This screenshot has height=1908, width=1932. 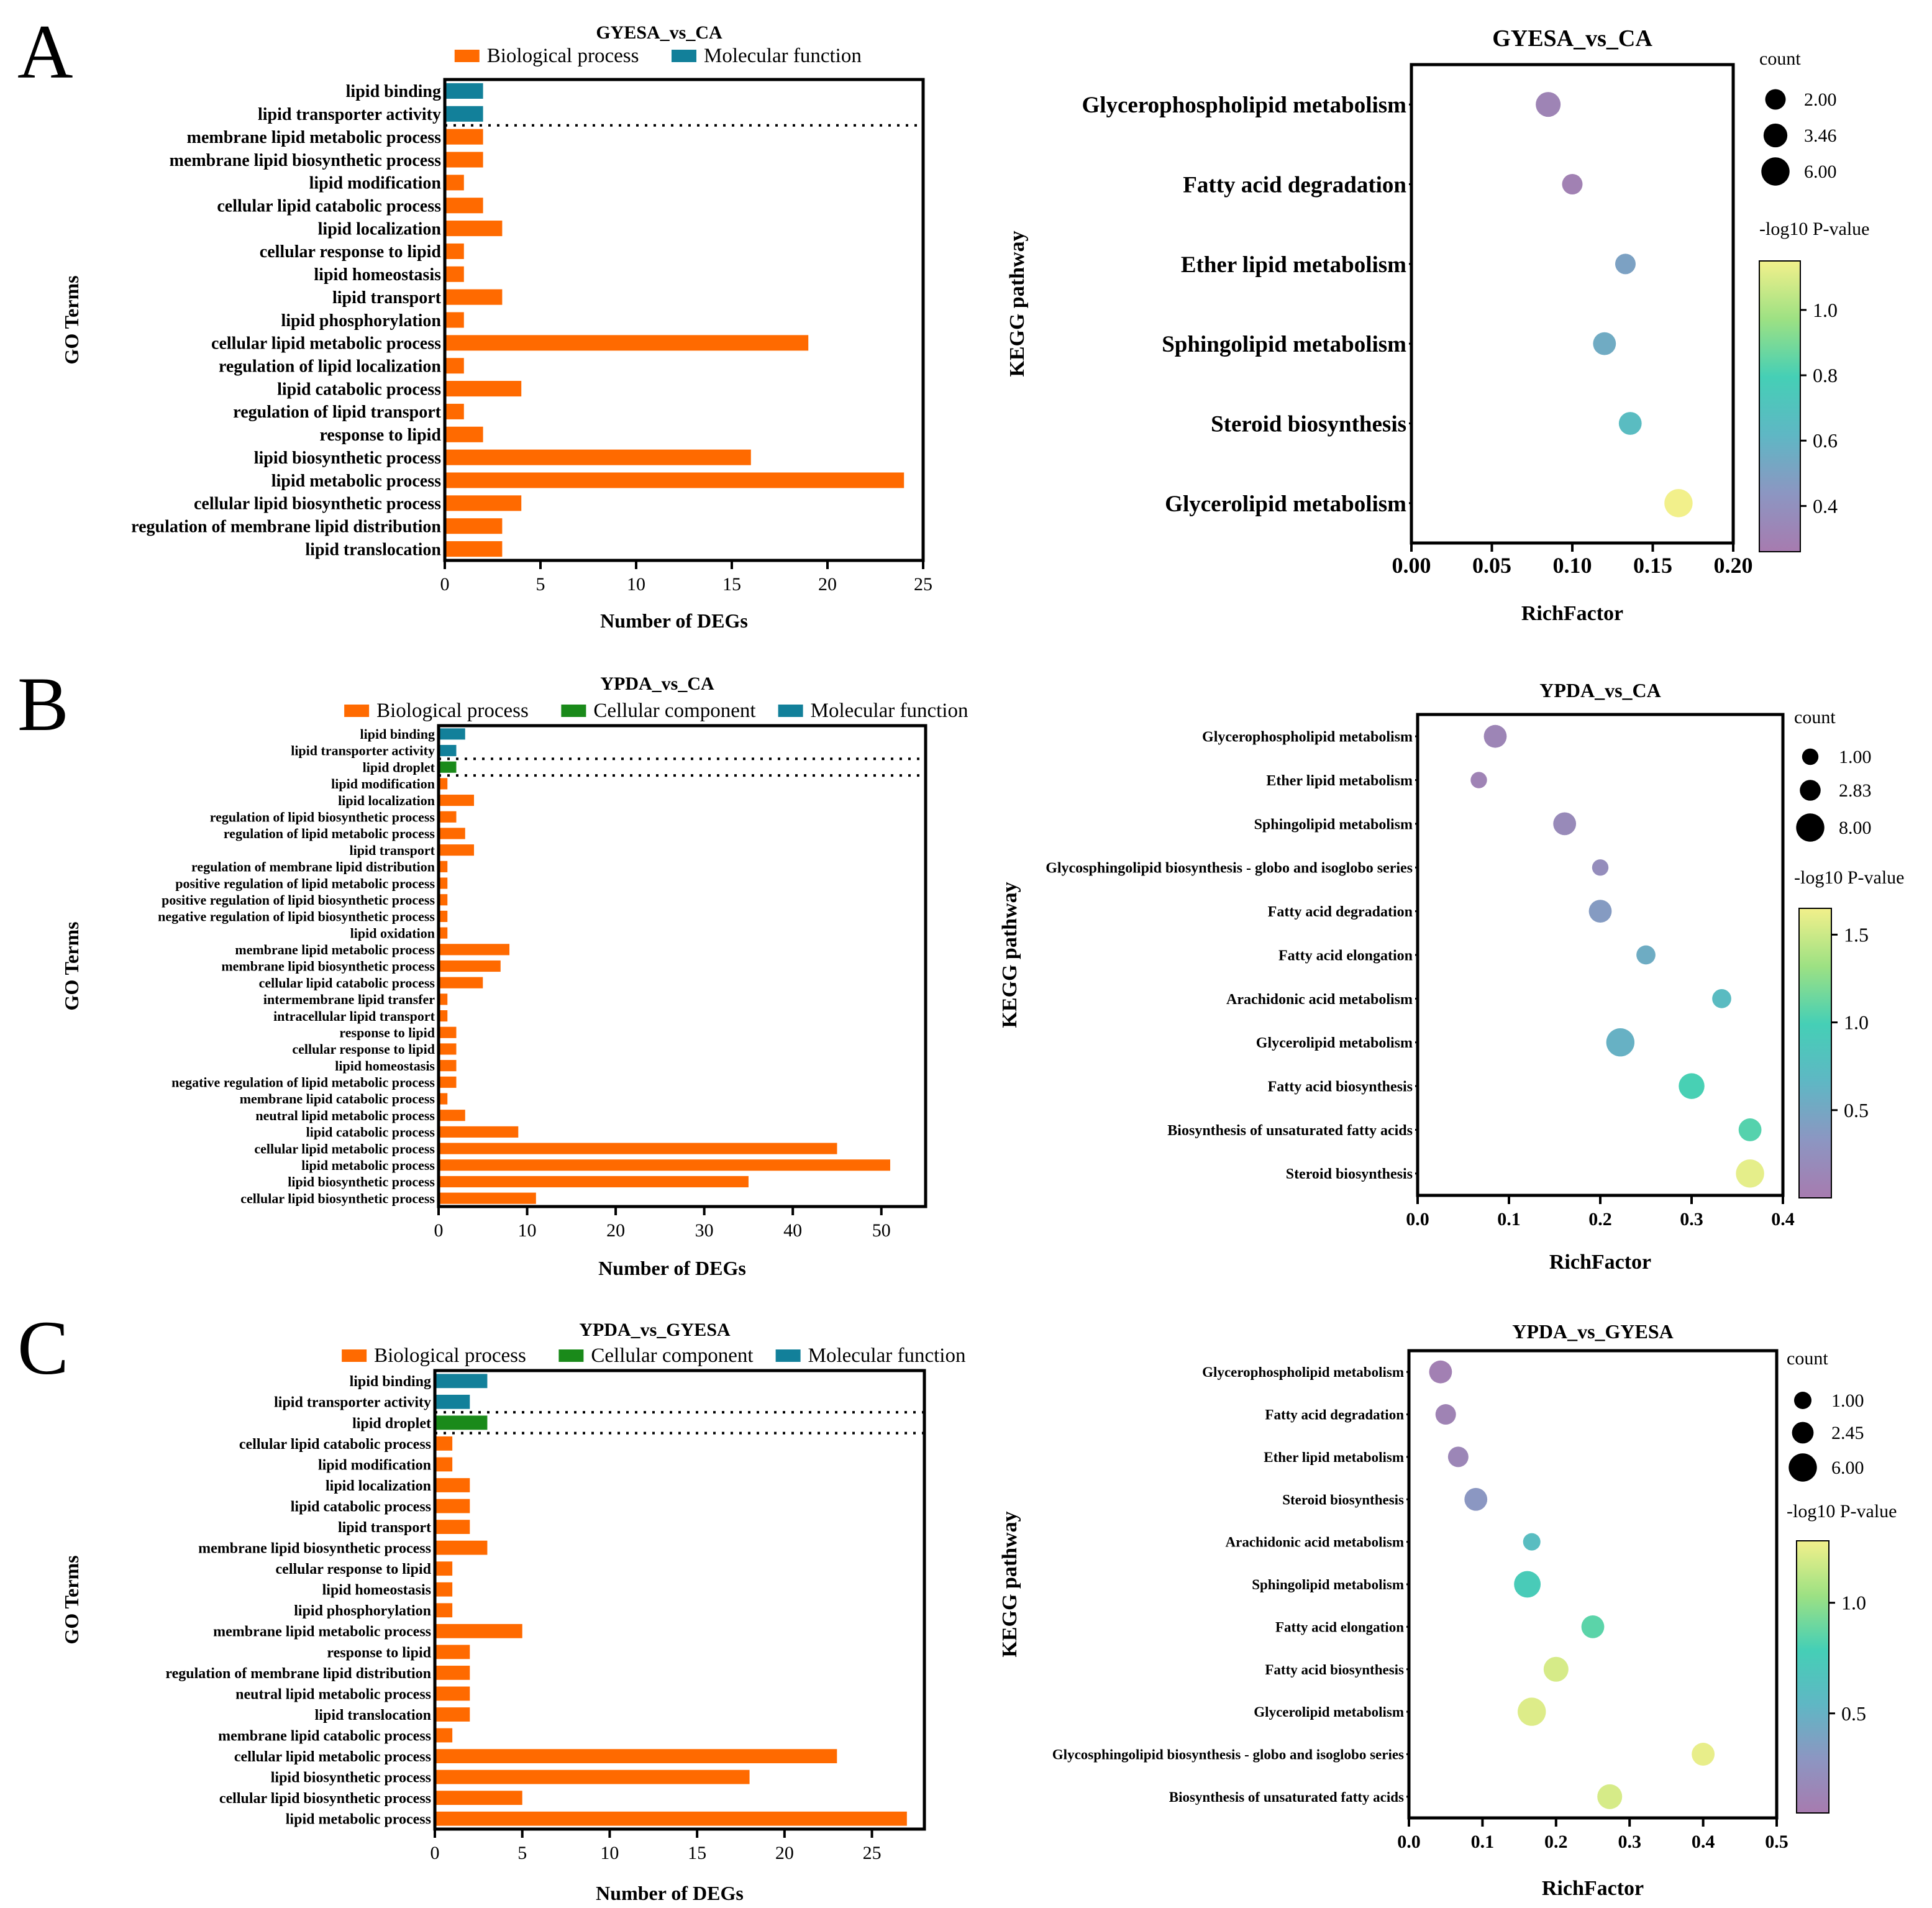 What do you see at coordinates (361, 1507) in the screenshot?
I see `category-label: lipid catabolic process` at bounding box center [361, 1507].